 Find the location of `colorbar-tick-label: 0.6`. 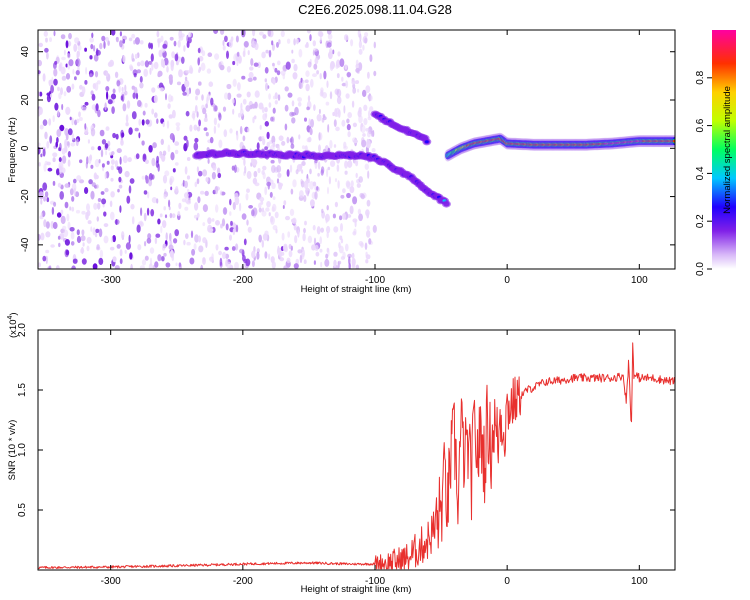

colorbar-tick-label: 0.6 is located at coordinates (700, 125).